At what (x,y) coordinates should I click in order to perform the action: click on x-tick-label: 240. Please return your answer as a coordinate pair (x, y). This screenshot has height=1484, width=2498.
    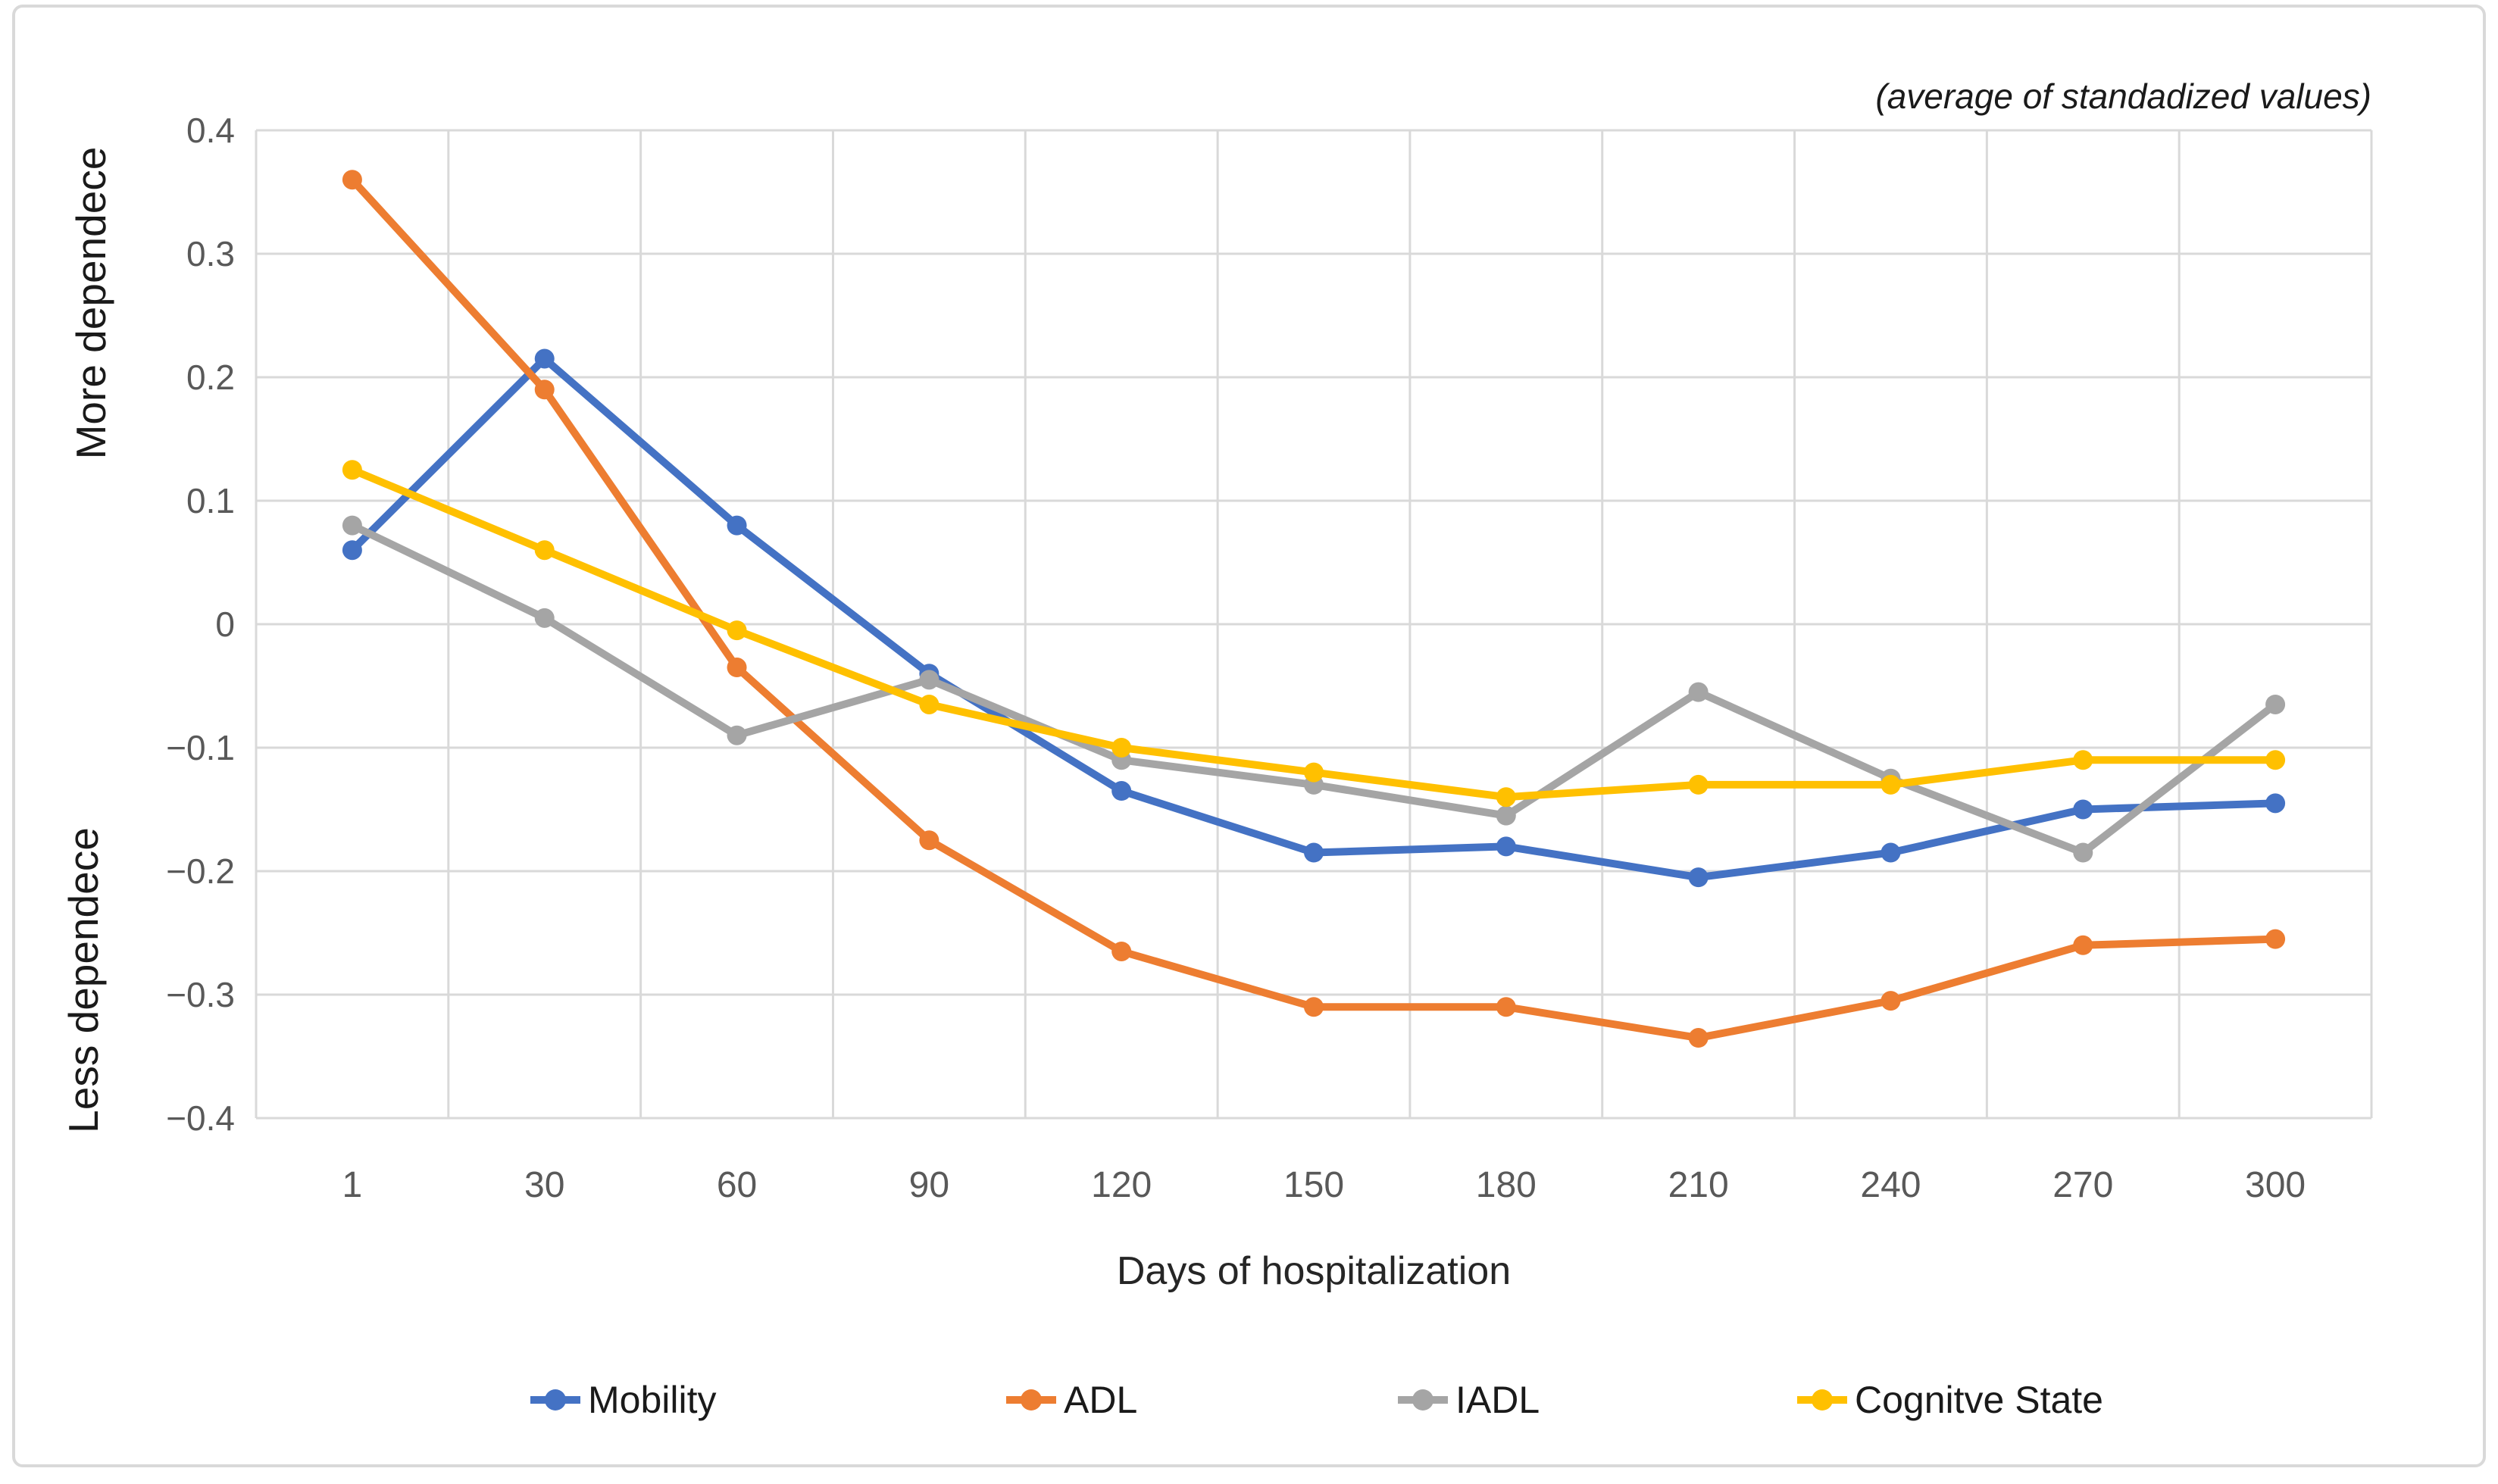
    Looking at the image, I should click on (1890, 1185).